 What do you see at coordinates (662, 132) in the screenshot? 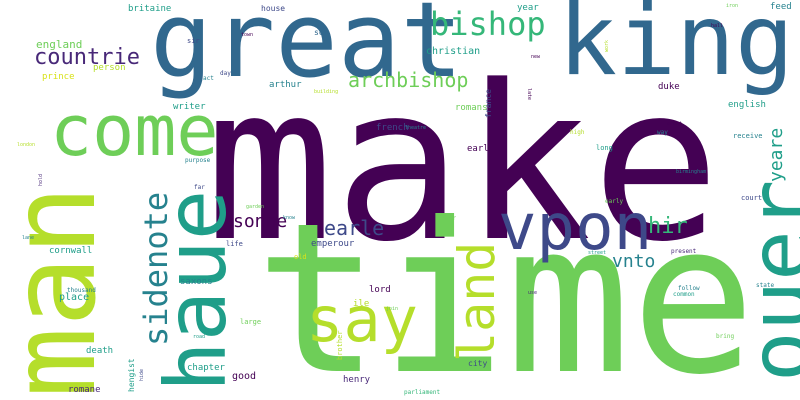
I see `word-way: way` at bounding box center [662, 132].